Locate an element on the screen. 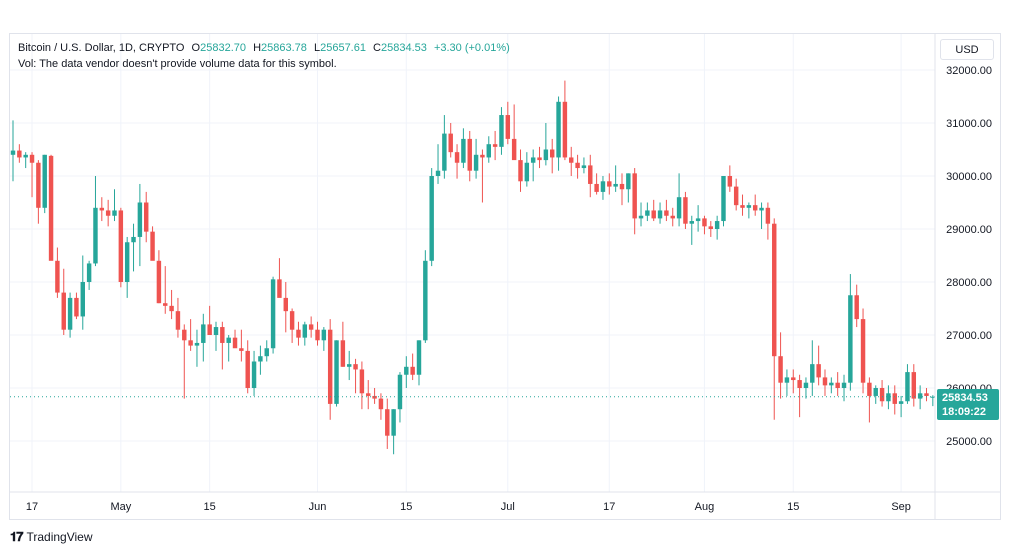 The height and width of the screenshot is (555, 1012). symbol-title: Bitcoin / U.S. Dollar, 1D, CRYPTO is located at coordinates (101, 48).